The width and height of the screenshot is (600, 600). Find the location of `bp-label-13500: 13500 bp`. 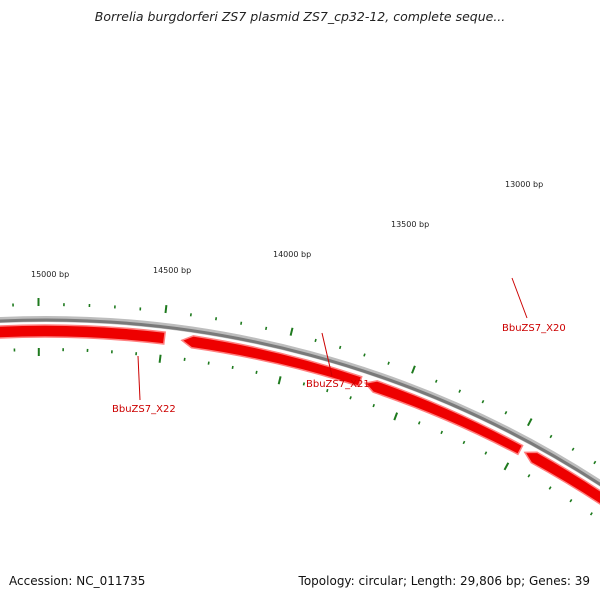

bp-label-13500: 13500 bp is located at coordinates (410, 224).